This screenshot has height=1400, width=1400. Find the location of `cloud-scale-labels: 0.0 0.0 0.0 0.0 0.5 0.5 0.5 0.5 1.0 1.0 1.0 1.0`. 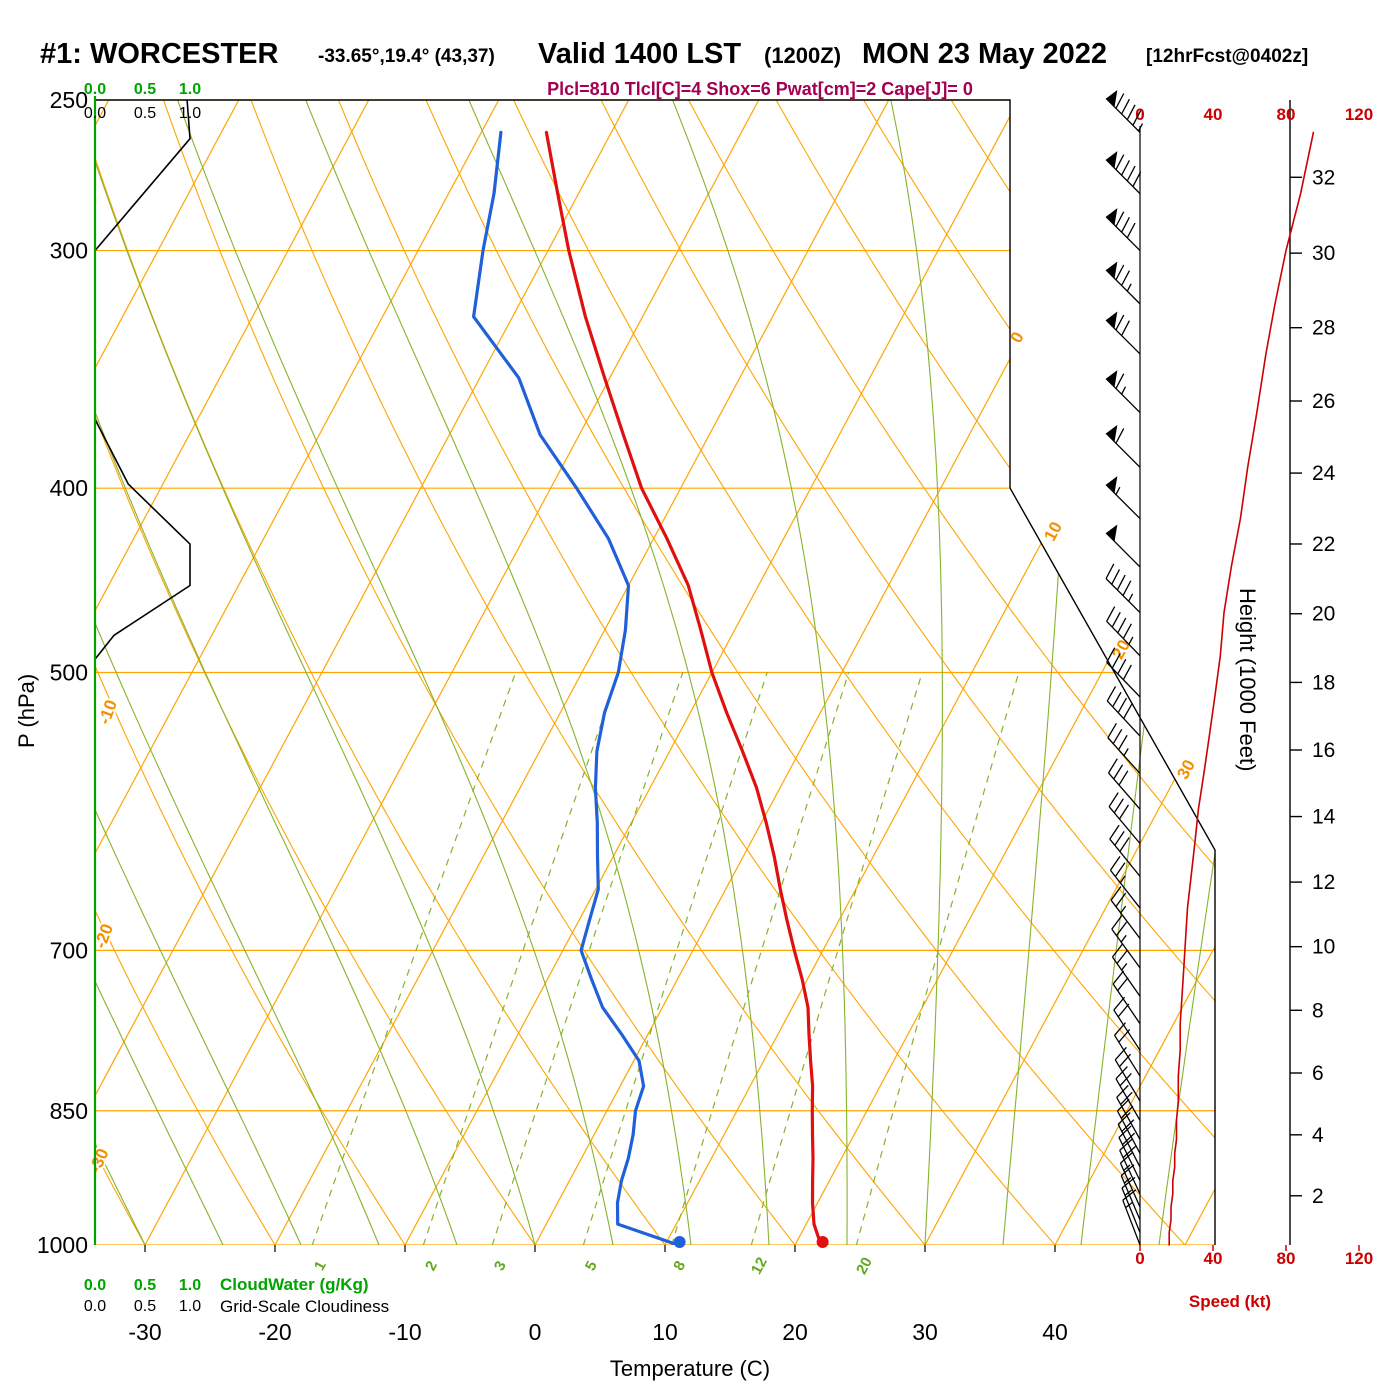

cloud-scale-labels: 0.0 0.0 0.0 0.0 0.5 0.5 0.5 0.5 1.0 1.0 1.0 1.0 is located at coordinates (142, 698).